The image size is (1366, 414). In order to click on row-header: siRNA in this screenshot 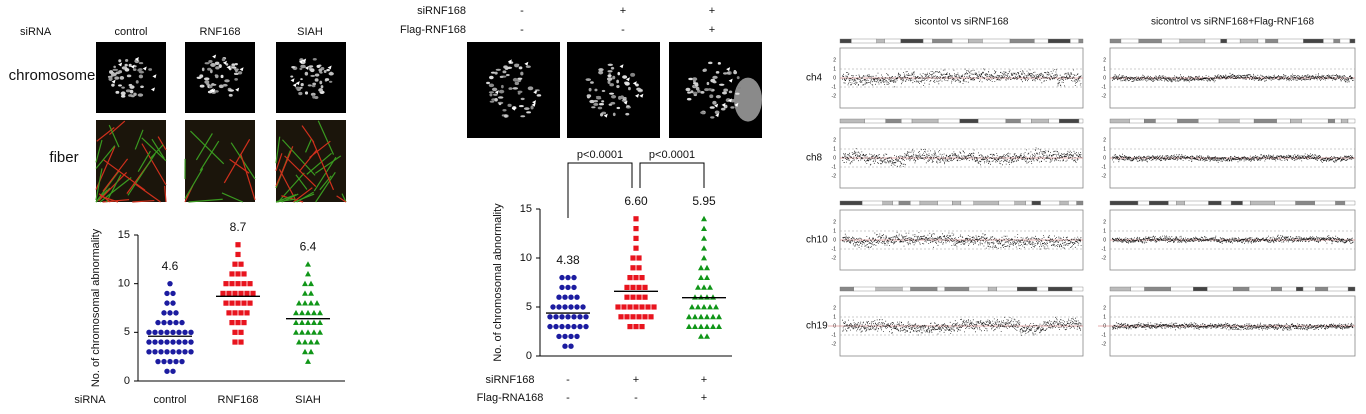, I will do `click(36, 32)`.